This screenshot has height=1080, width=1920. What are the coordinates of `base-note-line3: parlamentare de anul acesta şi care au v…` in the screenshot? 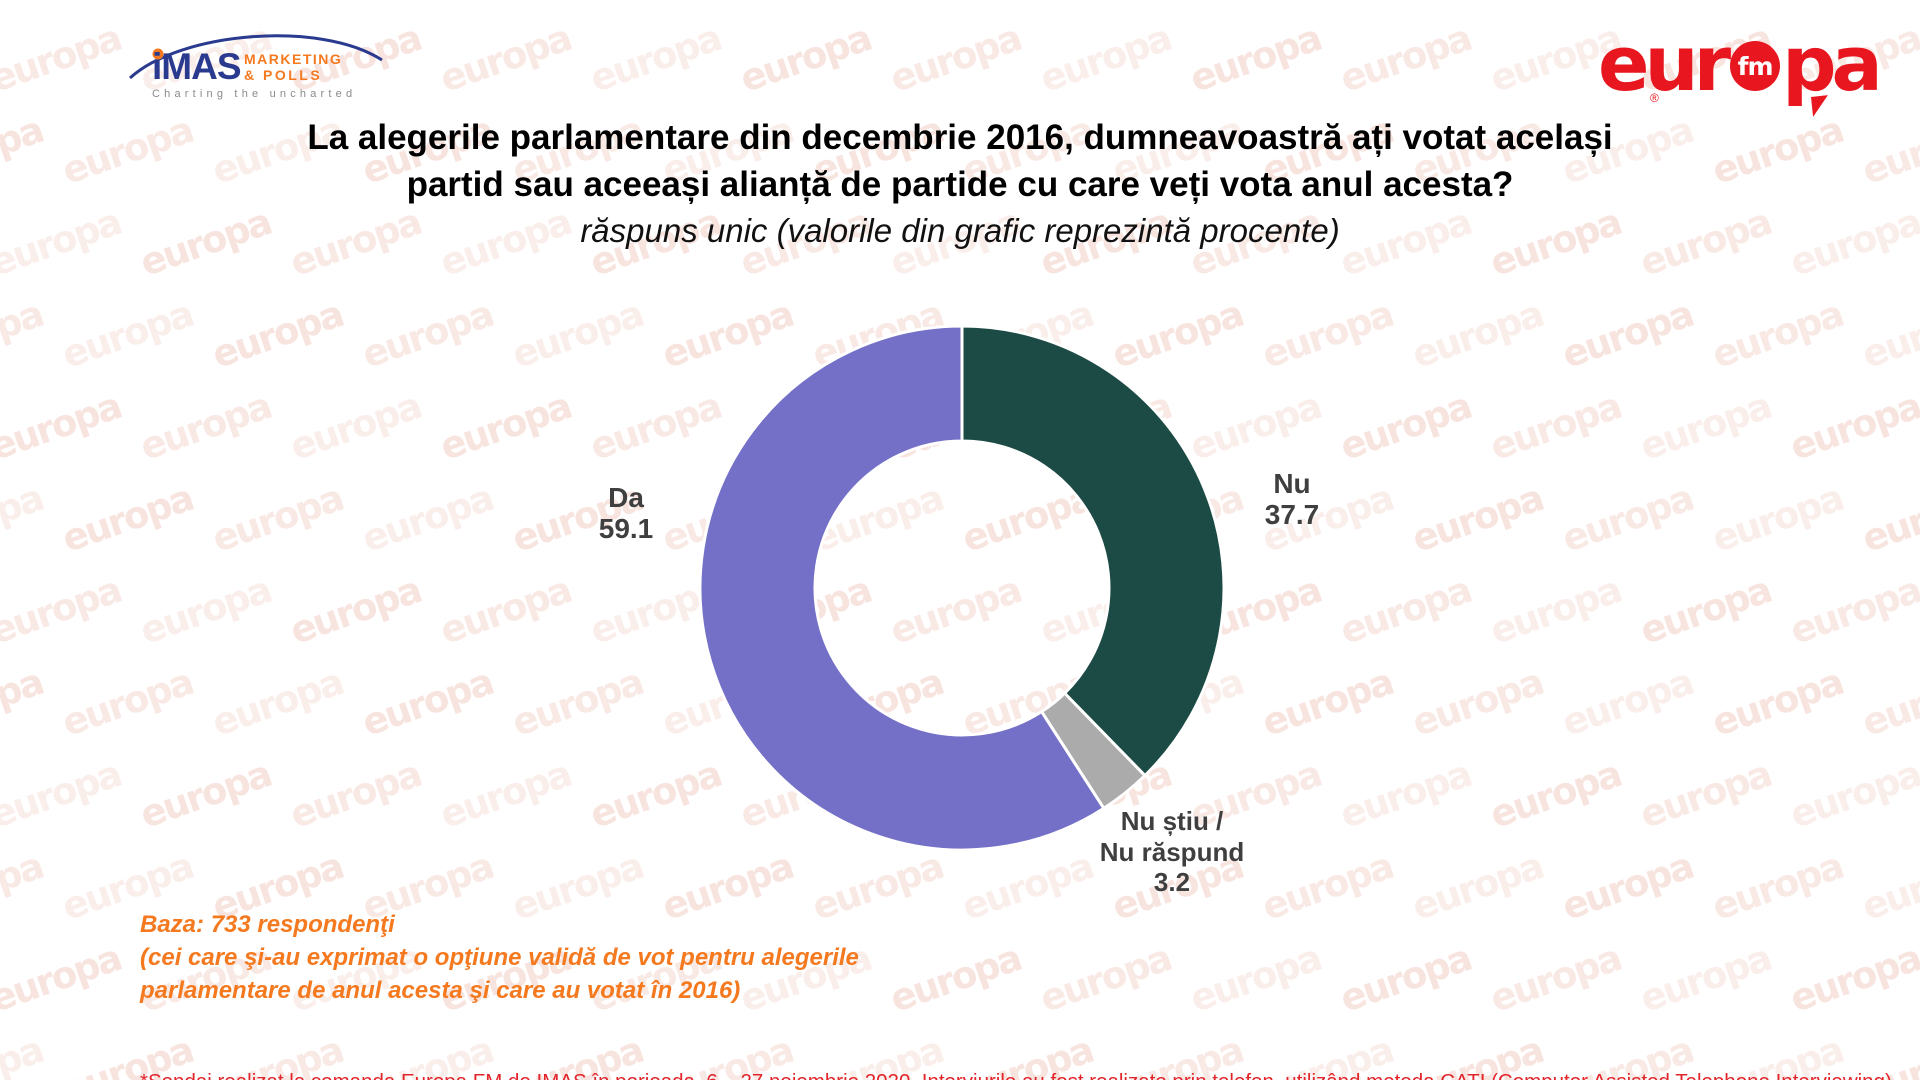 It's located at (440, 990).